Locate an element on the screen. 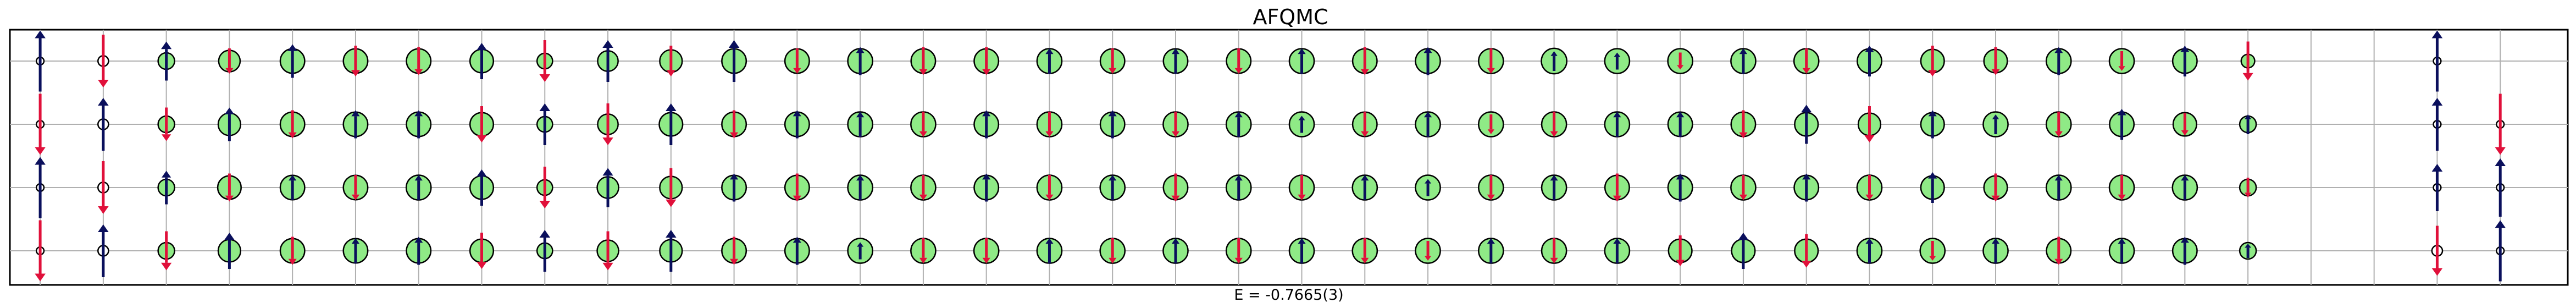 This screenshot has height=308, width=2576. energy-label: E = -0.7665(3) is located at coordinates (1288, 295).